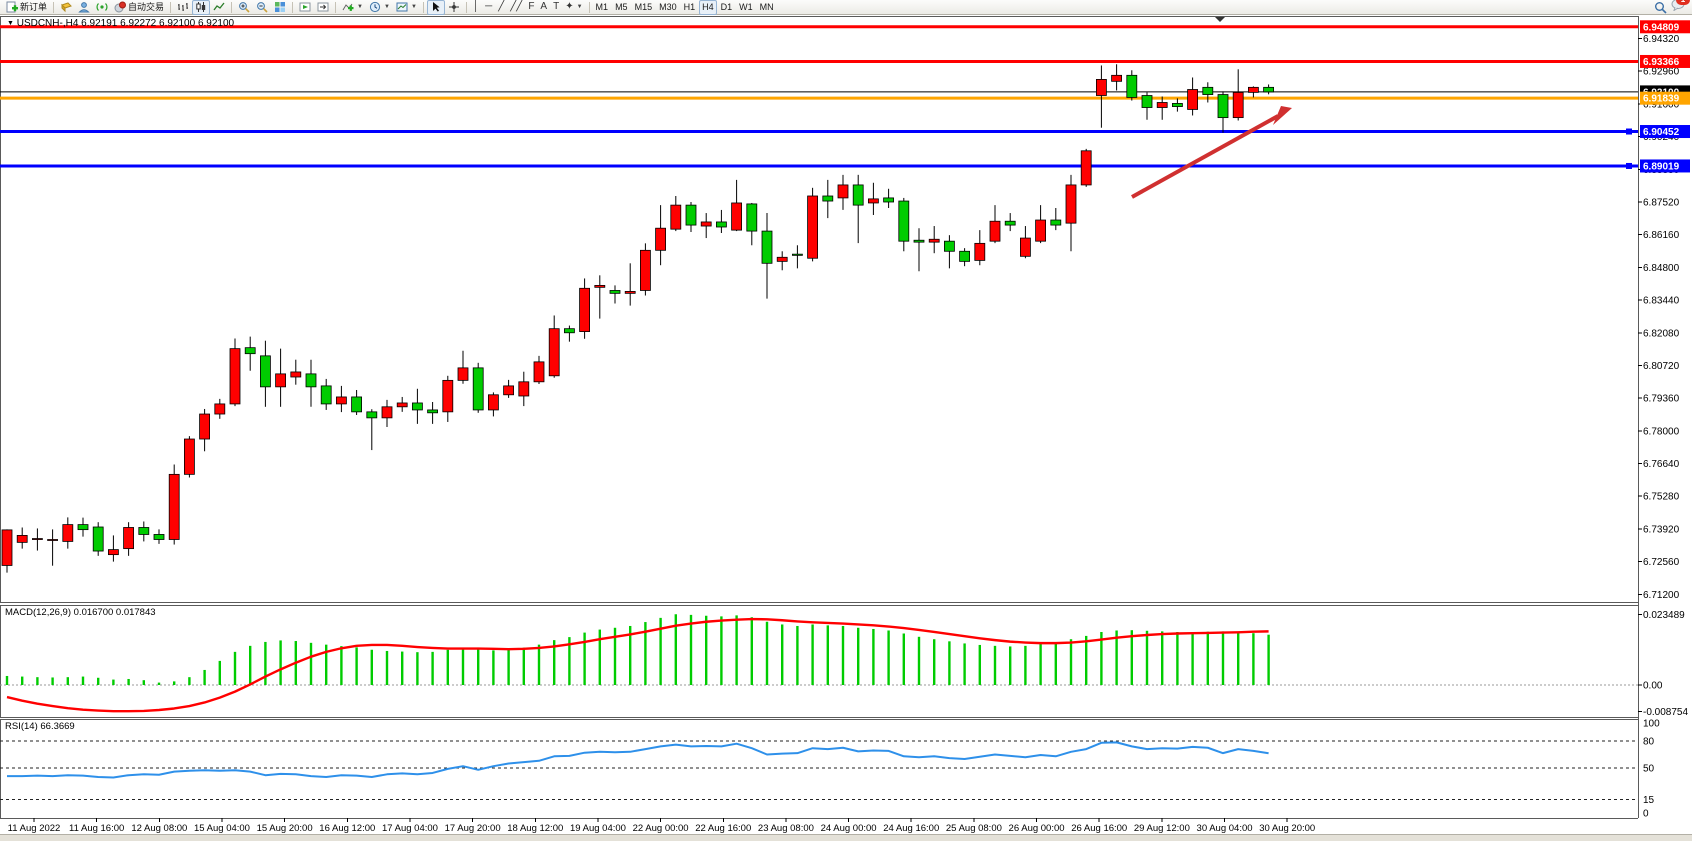 The width and height of the screenshot is (1692, 841). I want to click on timeframe-button-M15: M15, so click(643, 7).